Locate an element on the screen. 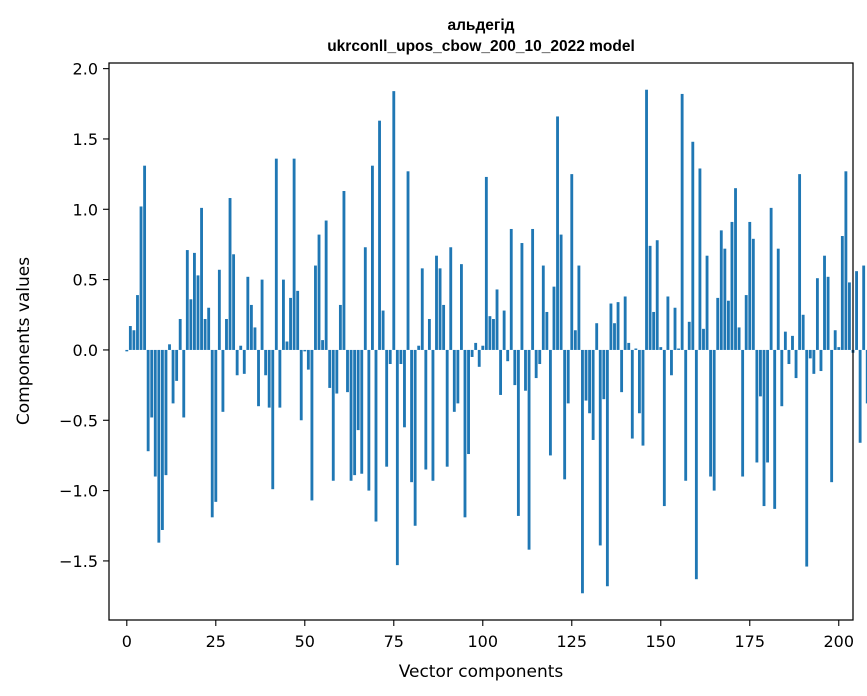 Image resolution: width=867 pixels, height=696 pixels. y-tick-label: 0.0 is located at coordinates (85, 350).